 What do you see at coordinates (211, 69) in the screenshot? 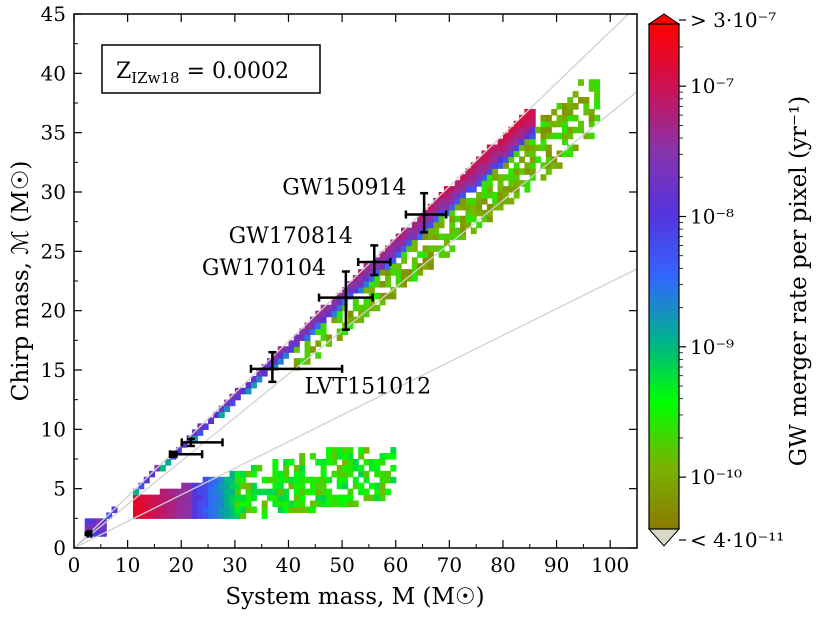
I see `metallicity-inset: ZIZw18 = 0.0002` at bounding box center [211, 69].